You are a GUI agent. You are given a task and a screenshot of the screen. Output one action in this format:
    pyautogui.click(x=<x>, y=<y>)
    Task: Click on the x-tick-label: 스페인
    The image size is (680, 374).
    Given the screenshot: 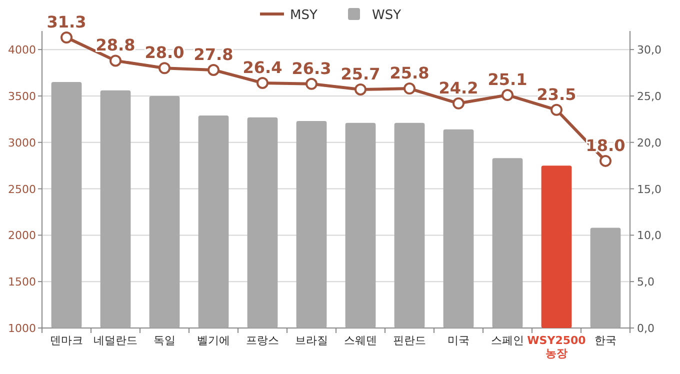 What is the action you would take?
    pyautogui.click(x=507, y=340)
    